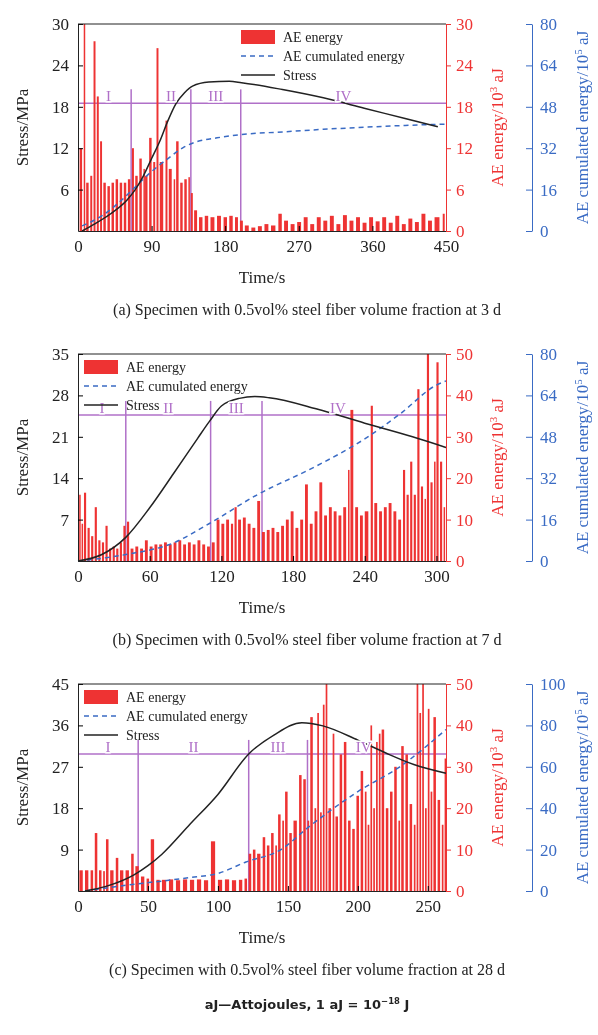 Image resolution: width=598 pixels, height=1035 pixels. What do you see at coordinates (437, 577) in the screenshot?
I see `x-tick-label: 300` at bounding box center [437, 577].